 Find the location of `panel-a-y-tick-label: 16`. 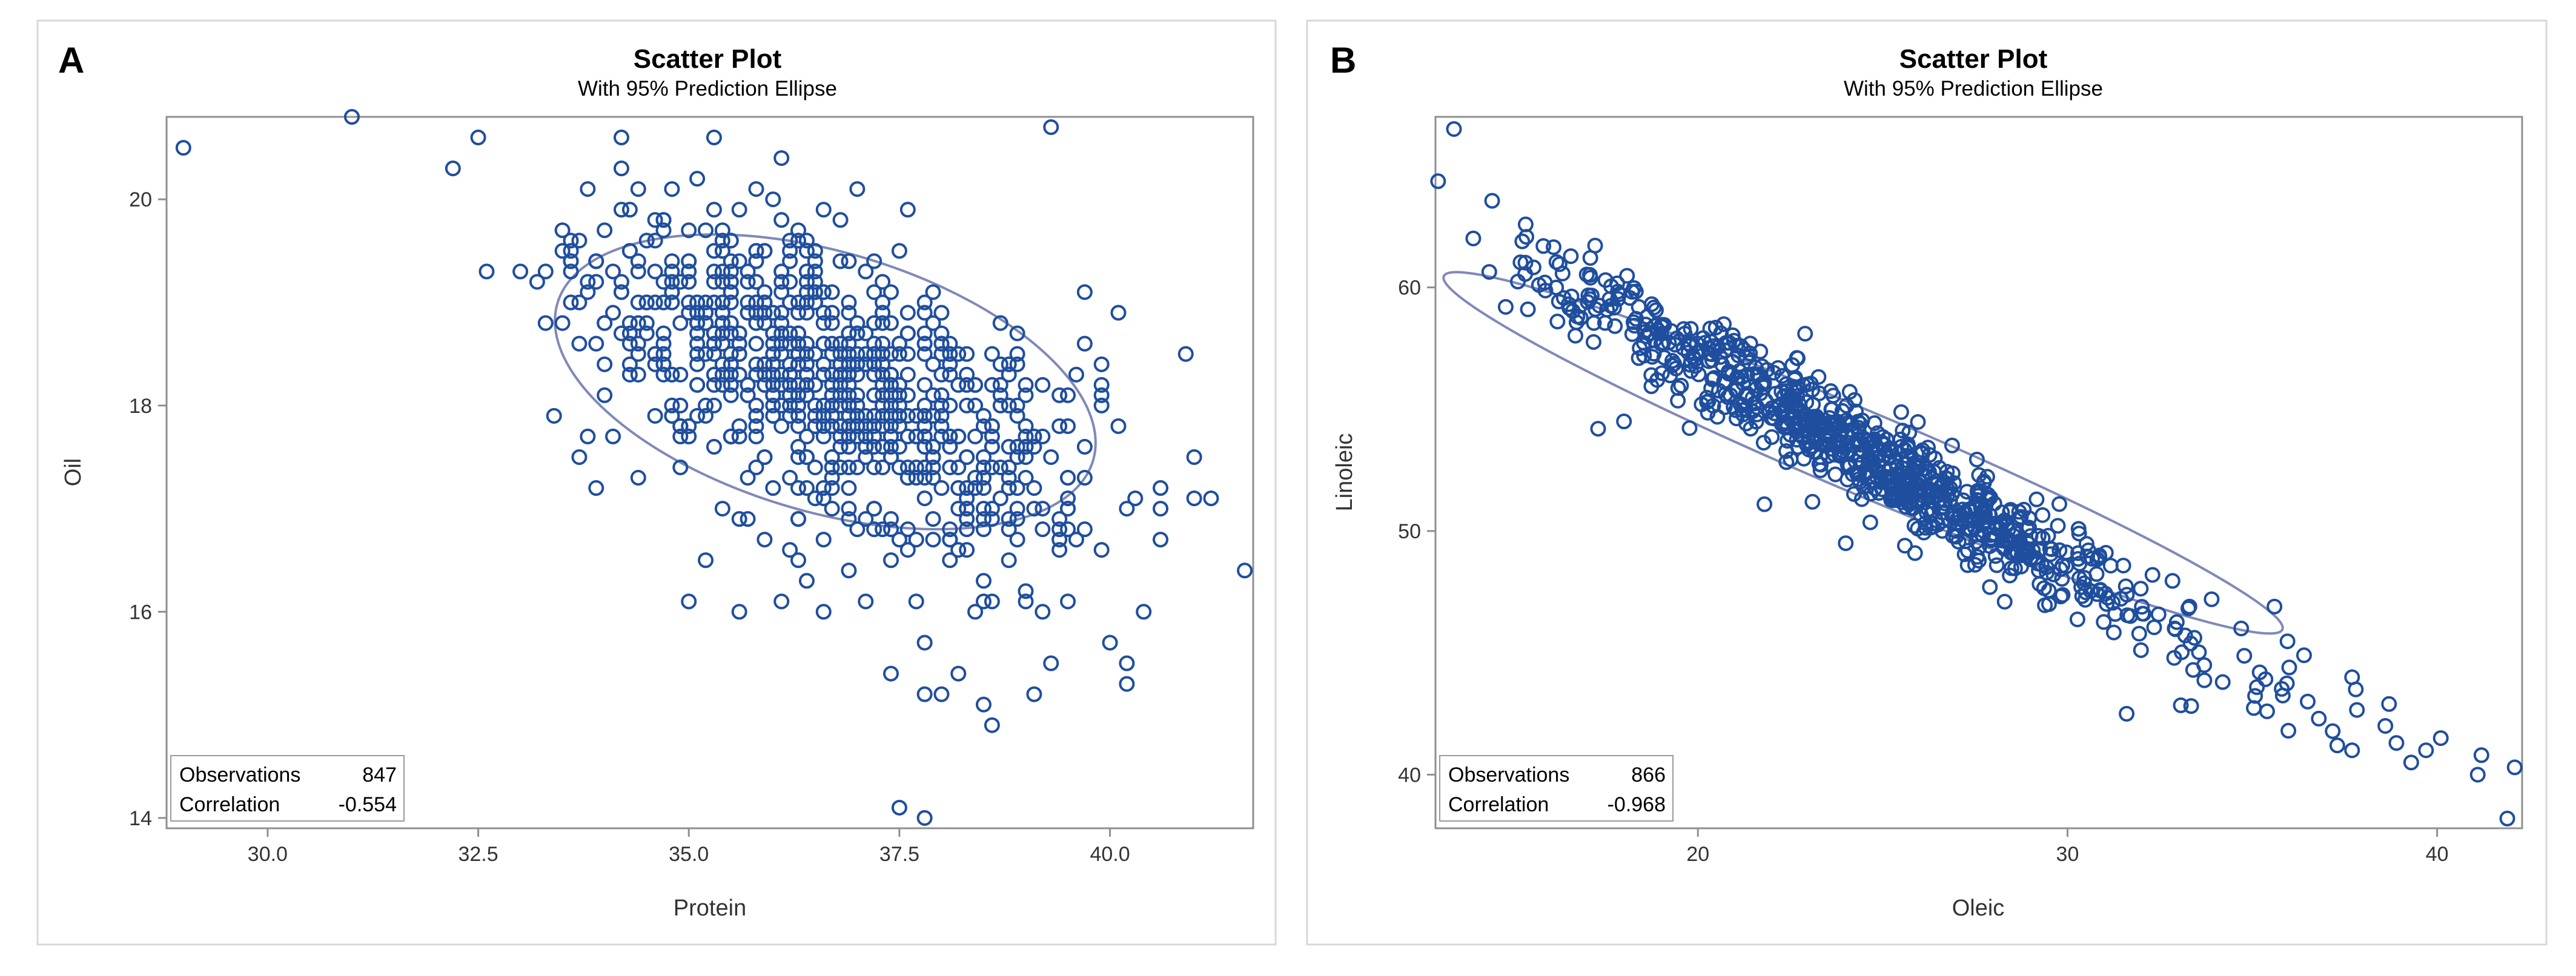

panel-a-y-tick-label: 16 is located at coordinates (140, 612).